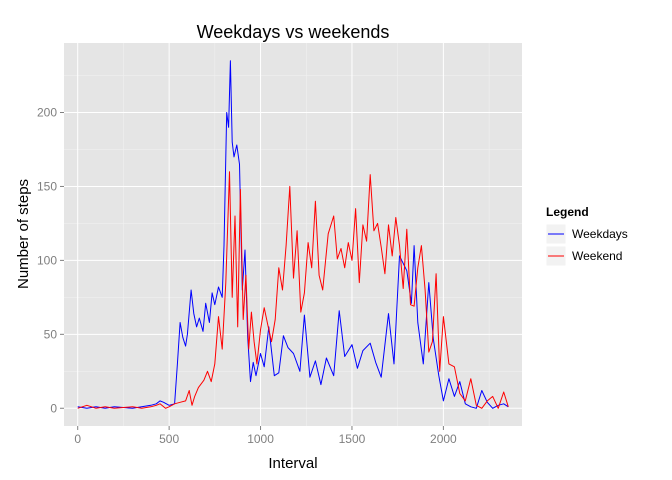  What do you see at coordinates (352, 439) in the screenshot?
I see `x-tick-label: 1500` at bounding box center [352, 439].